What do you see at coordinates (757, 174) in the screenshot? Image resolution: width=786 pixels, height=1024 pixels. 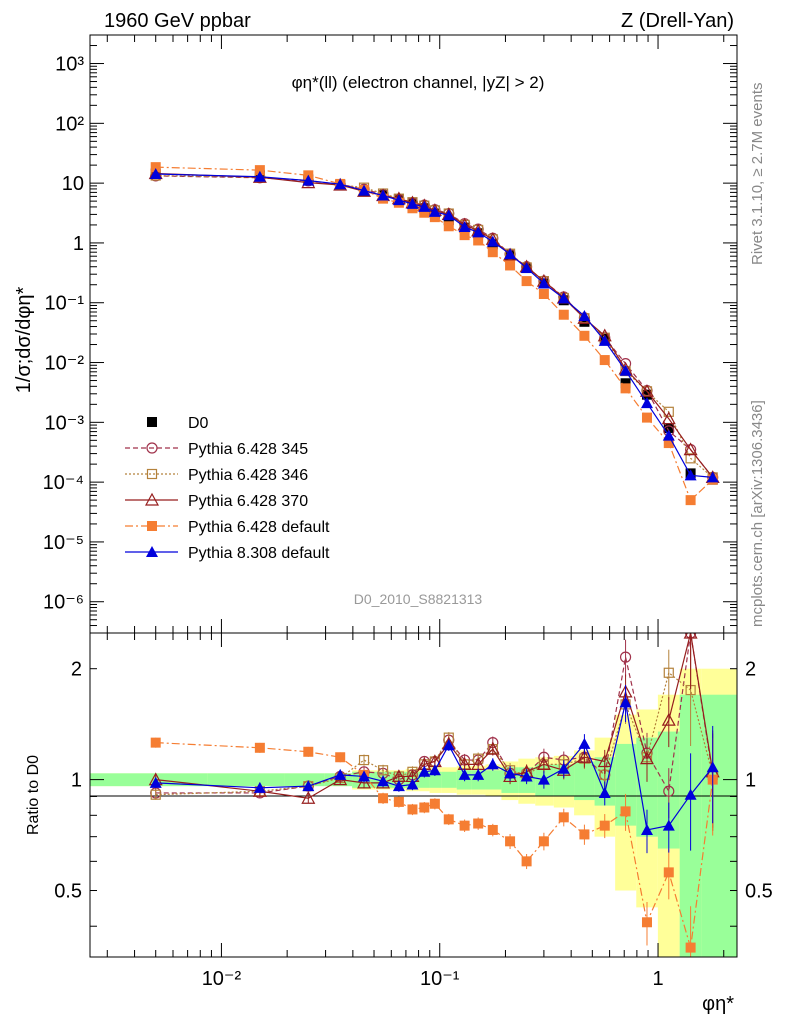 I see `rivet-version: Rivet 3.1.10, ≥ 2.7M events` at bounding box center [757, 174].